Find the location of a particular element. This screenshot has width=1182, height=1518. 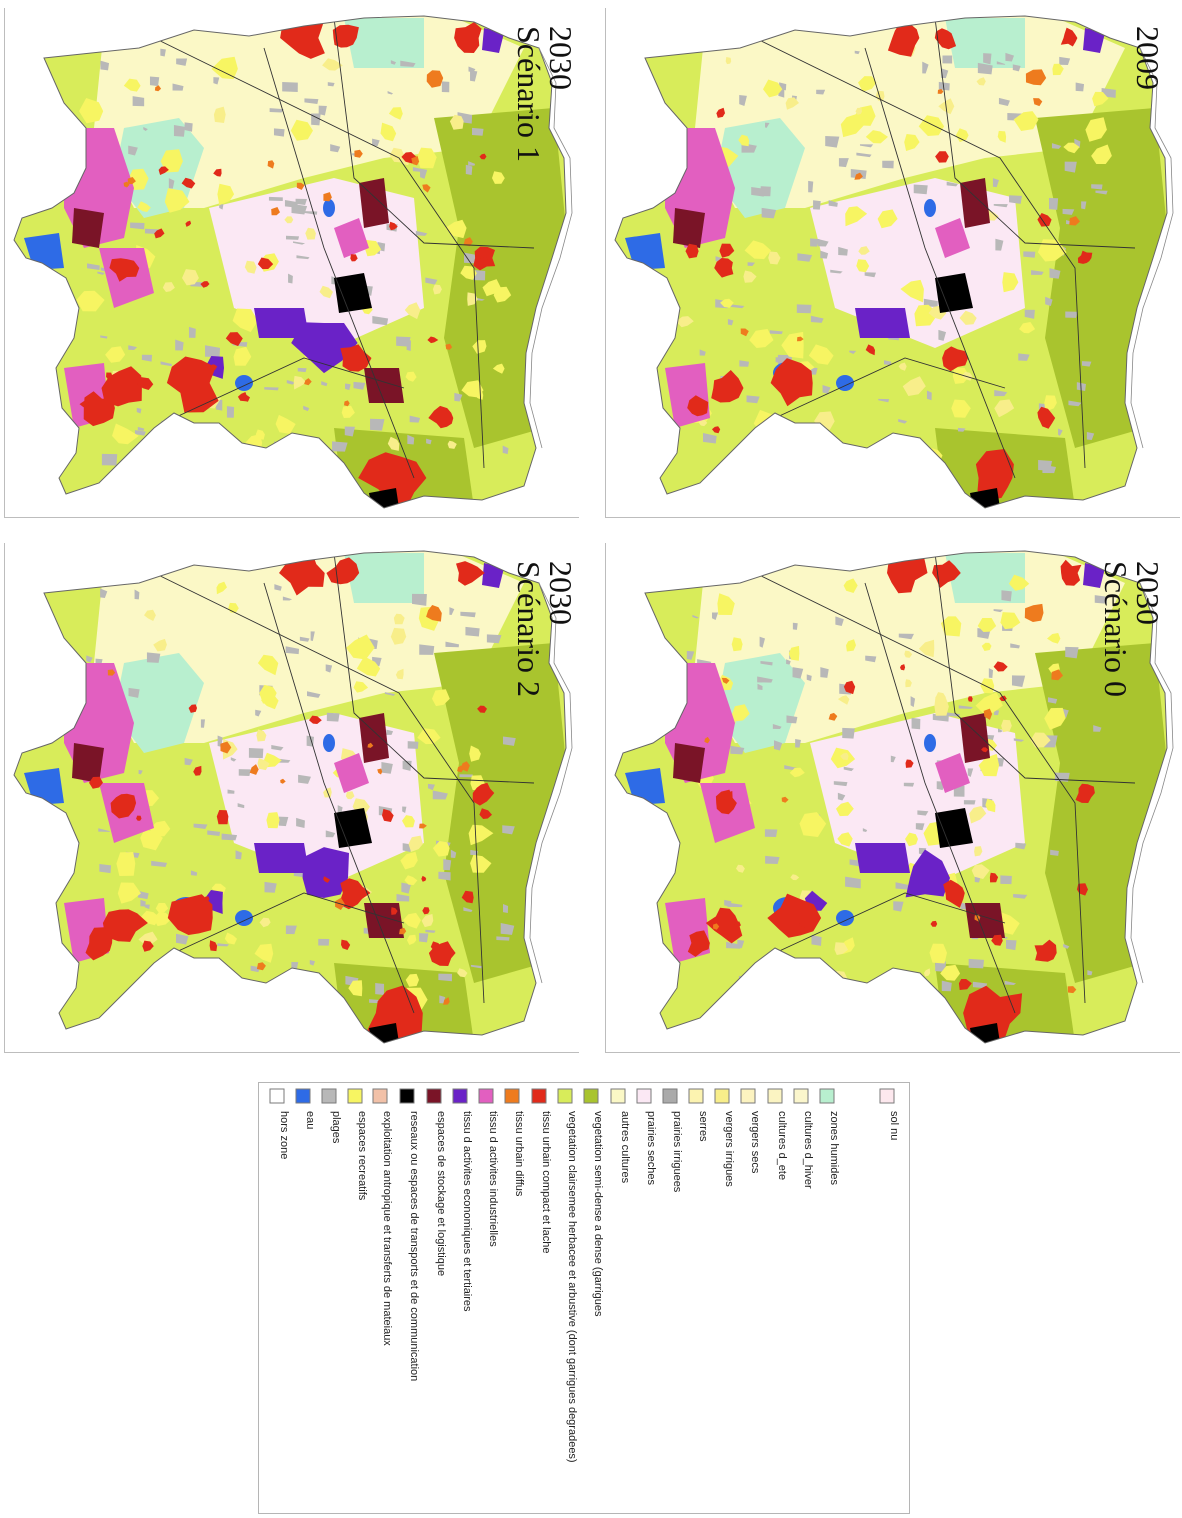

panel-title: 2009 is located at coordinates (1127, 133).